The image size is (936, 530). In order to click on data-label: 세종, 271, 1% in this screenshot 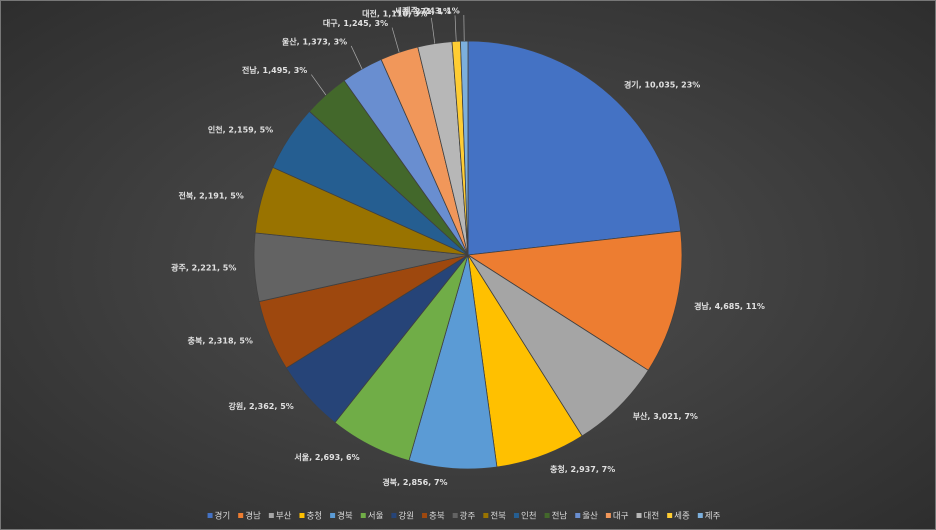, I will do `click(422, 11)`.